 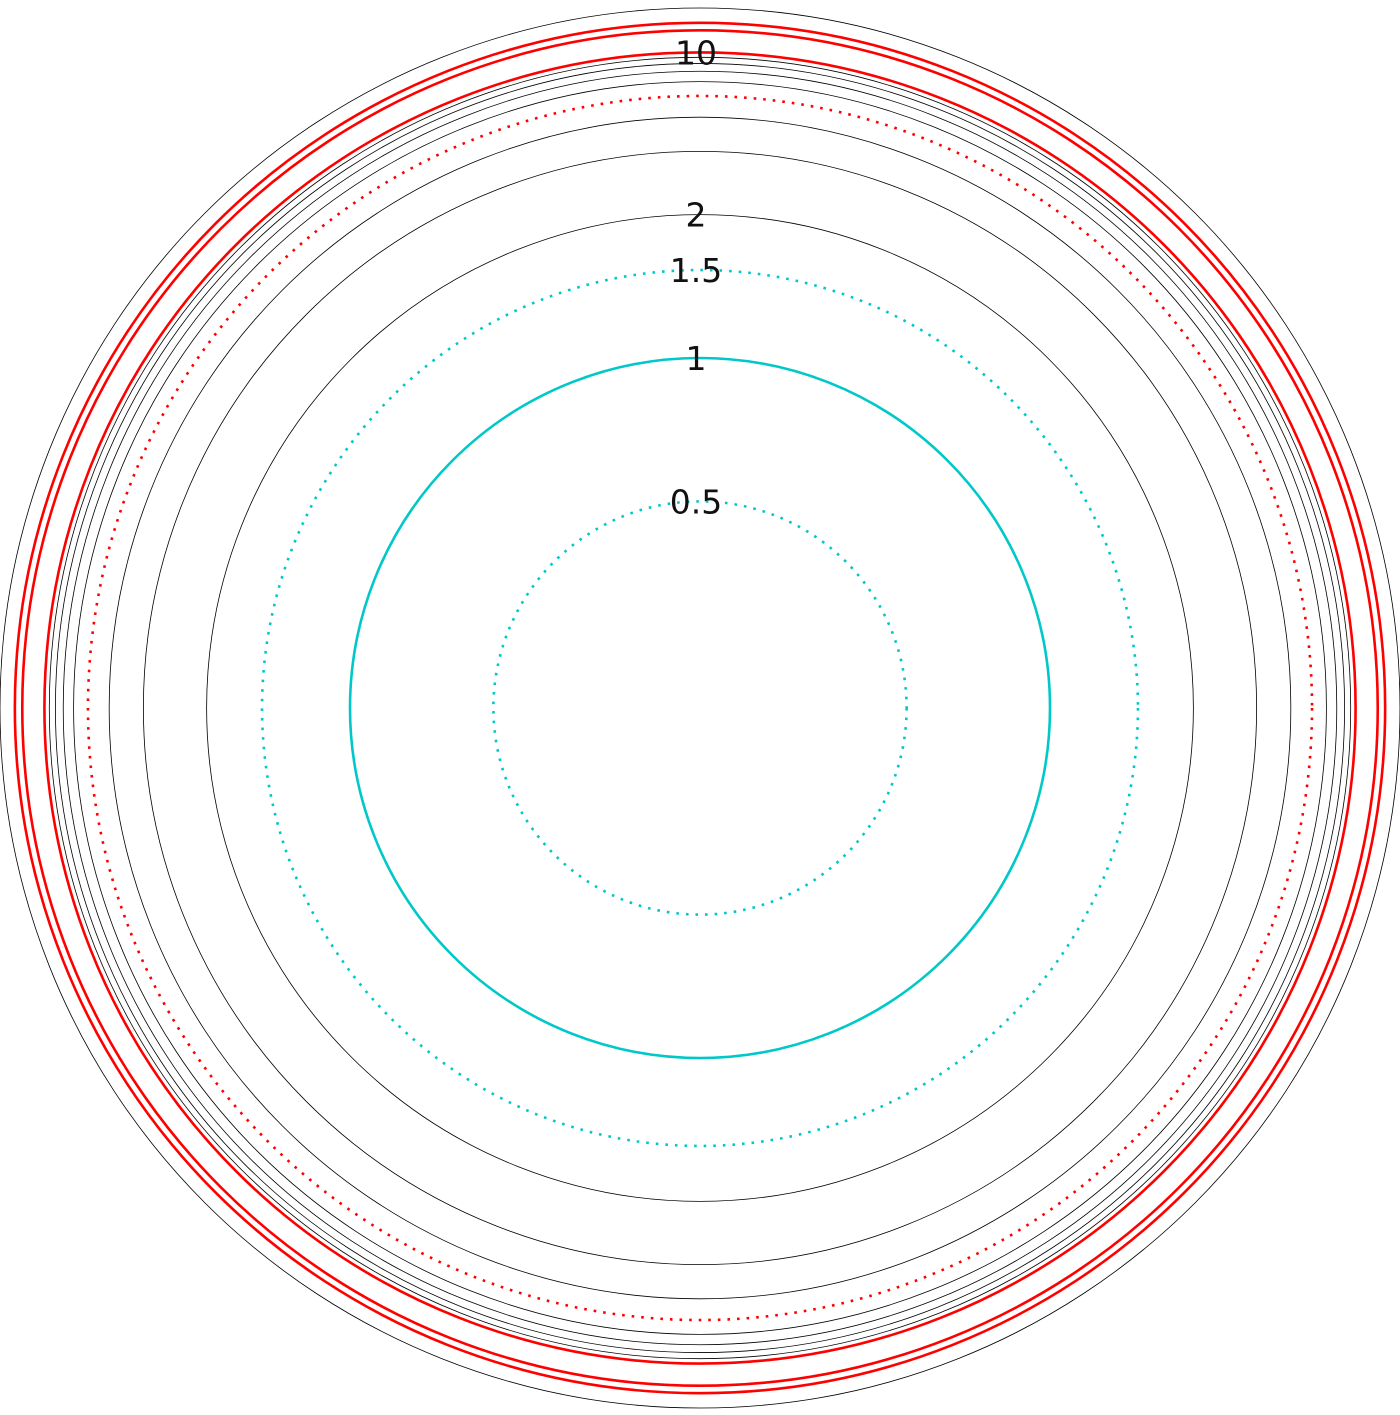 What do you see at coordinates (696, 358) in the screenshot?
I see `ring-label: 1` at bounding box center [696, 358].